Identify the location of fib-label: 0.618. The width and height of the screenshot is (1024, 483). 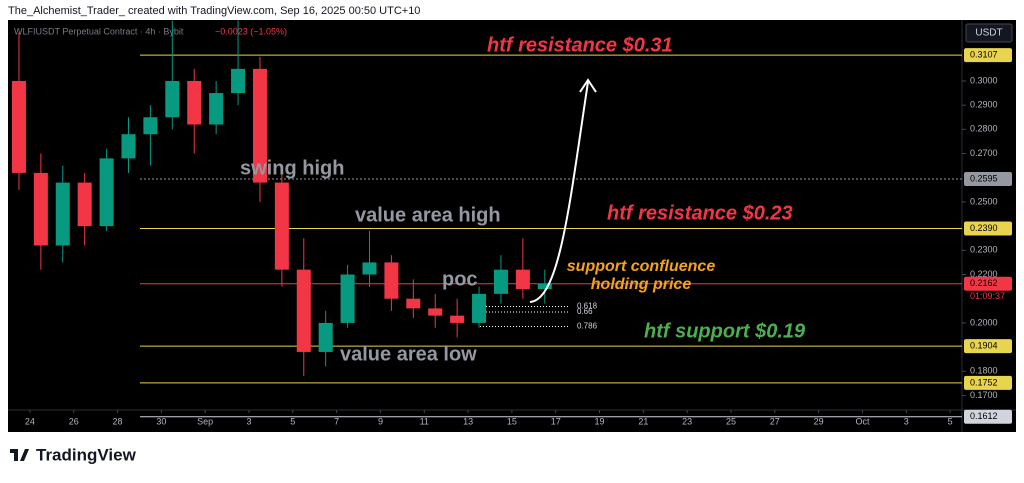
(587, 306).